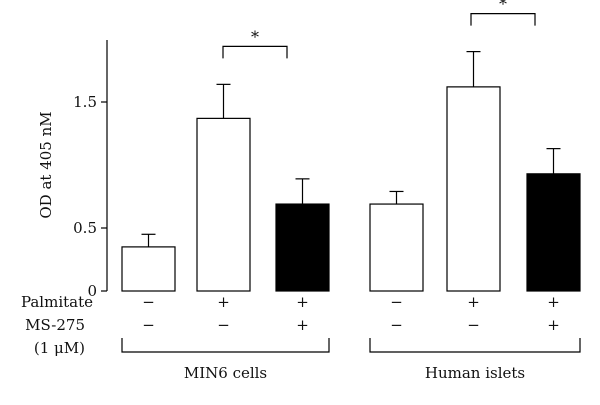 Image resolution: width=600 pixels, height=405 pixels. What do you see at coordinates (85, 228) in the screenshot?
I see `y-tick-label: 0.5` at bounding box center [85, 228].